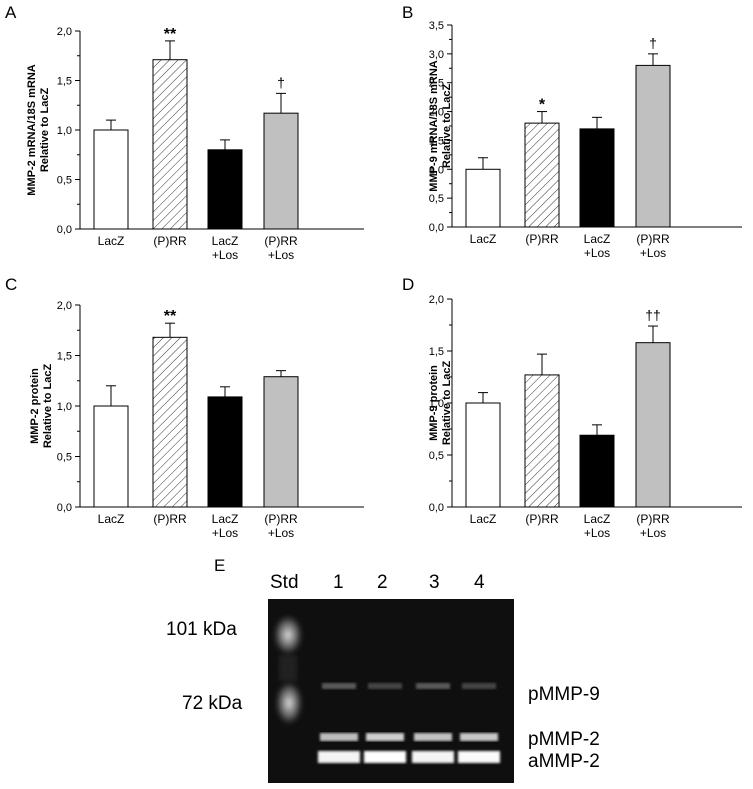 The height and width of the screenshot is (789, 753). I want to click on lane-label-2: 2, so click(382, 582).